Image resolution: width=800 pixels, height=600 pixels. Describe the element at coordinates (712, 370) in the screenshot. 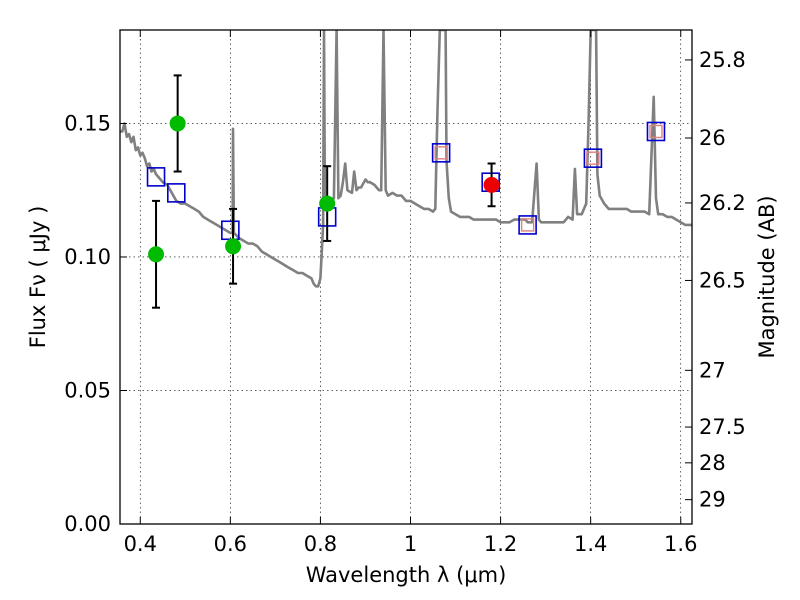

I see `mag-tick-label: 27` at that location.